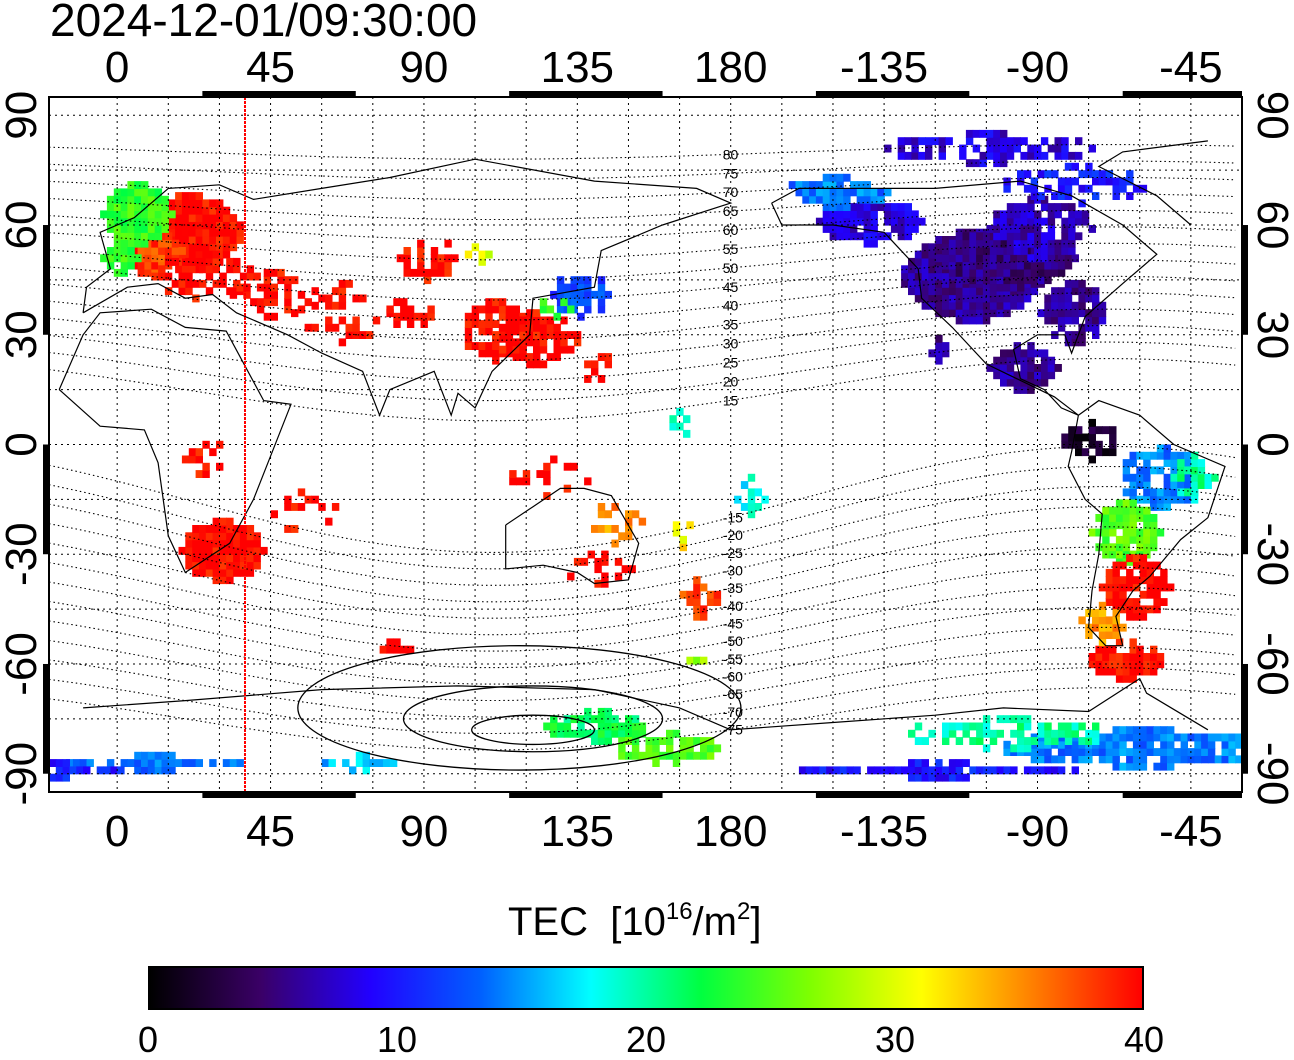  Describe the element at coordinates (586, 94) in the screenshot. I see `scale-bar-top` at that location.